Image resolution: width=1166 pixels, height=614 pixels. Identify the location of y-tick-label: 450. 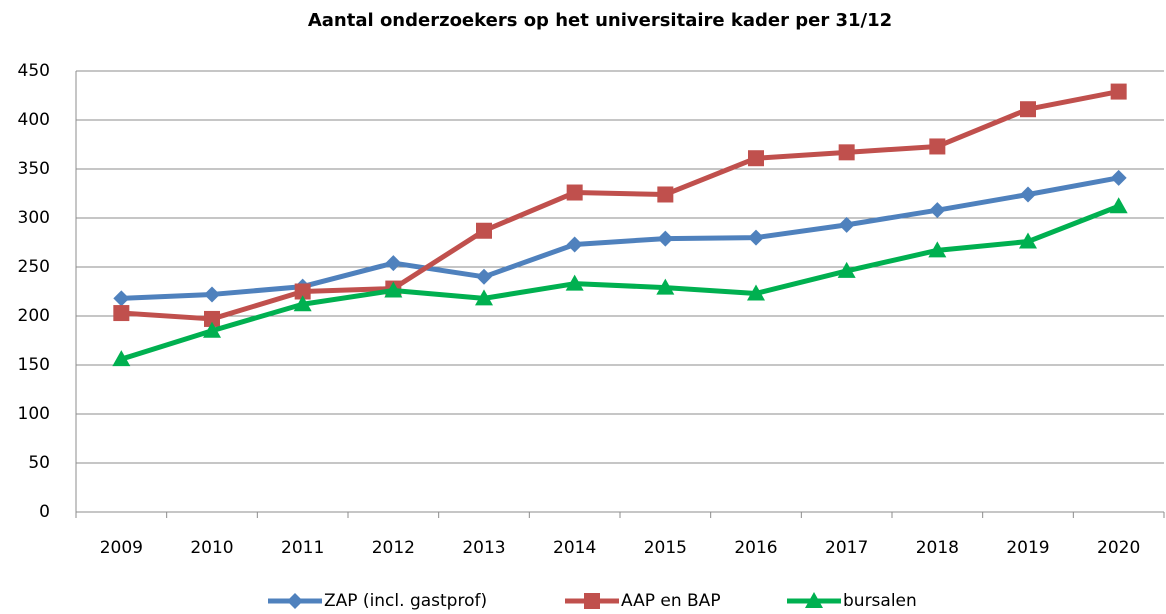
(34, 71).